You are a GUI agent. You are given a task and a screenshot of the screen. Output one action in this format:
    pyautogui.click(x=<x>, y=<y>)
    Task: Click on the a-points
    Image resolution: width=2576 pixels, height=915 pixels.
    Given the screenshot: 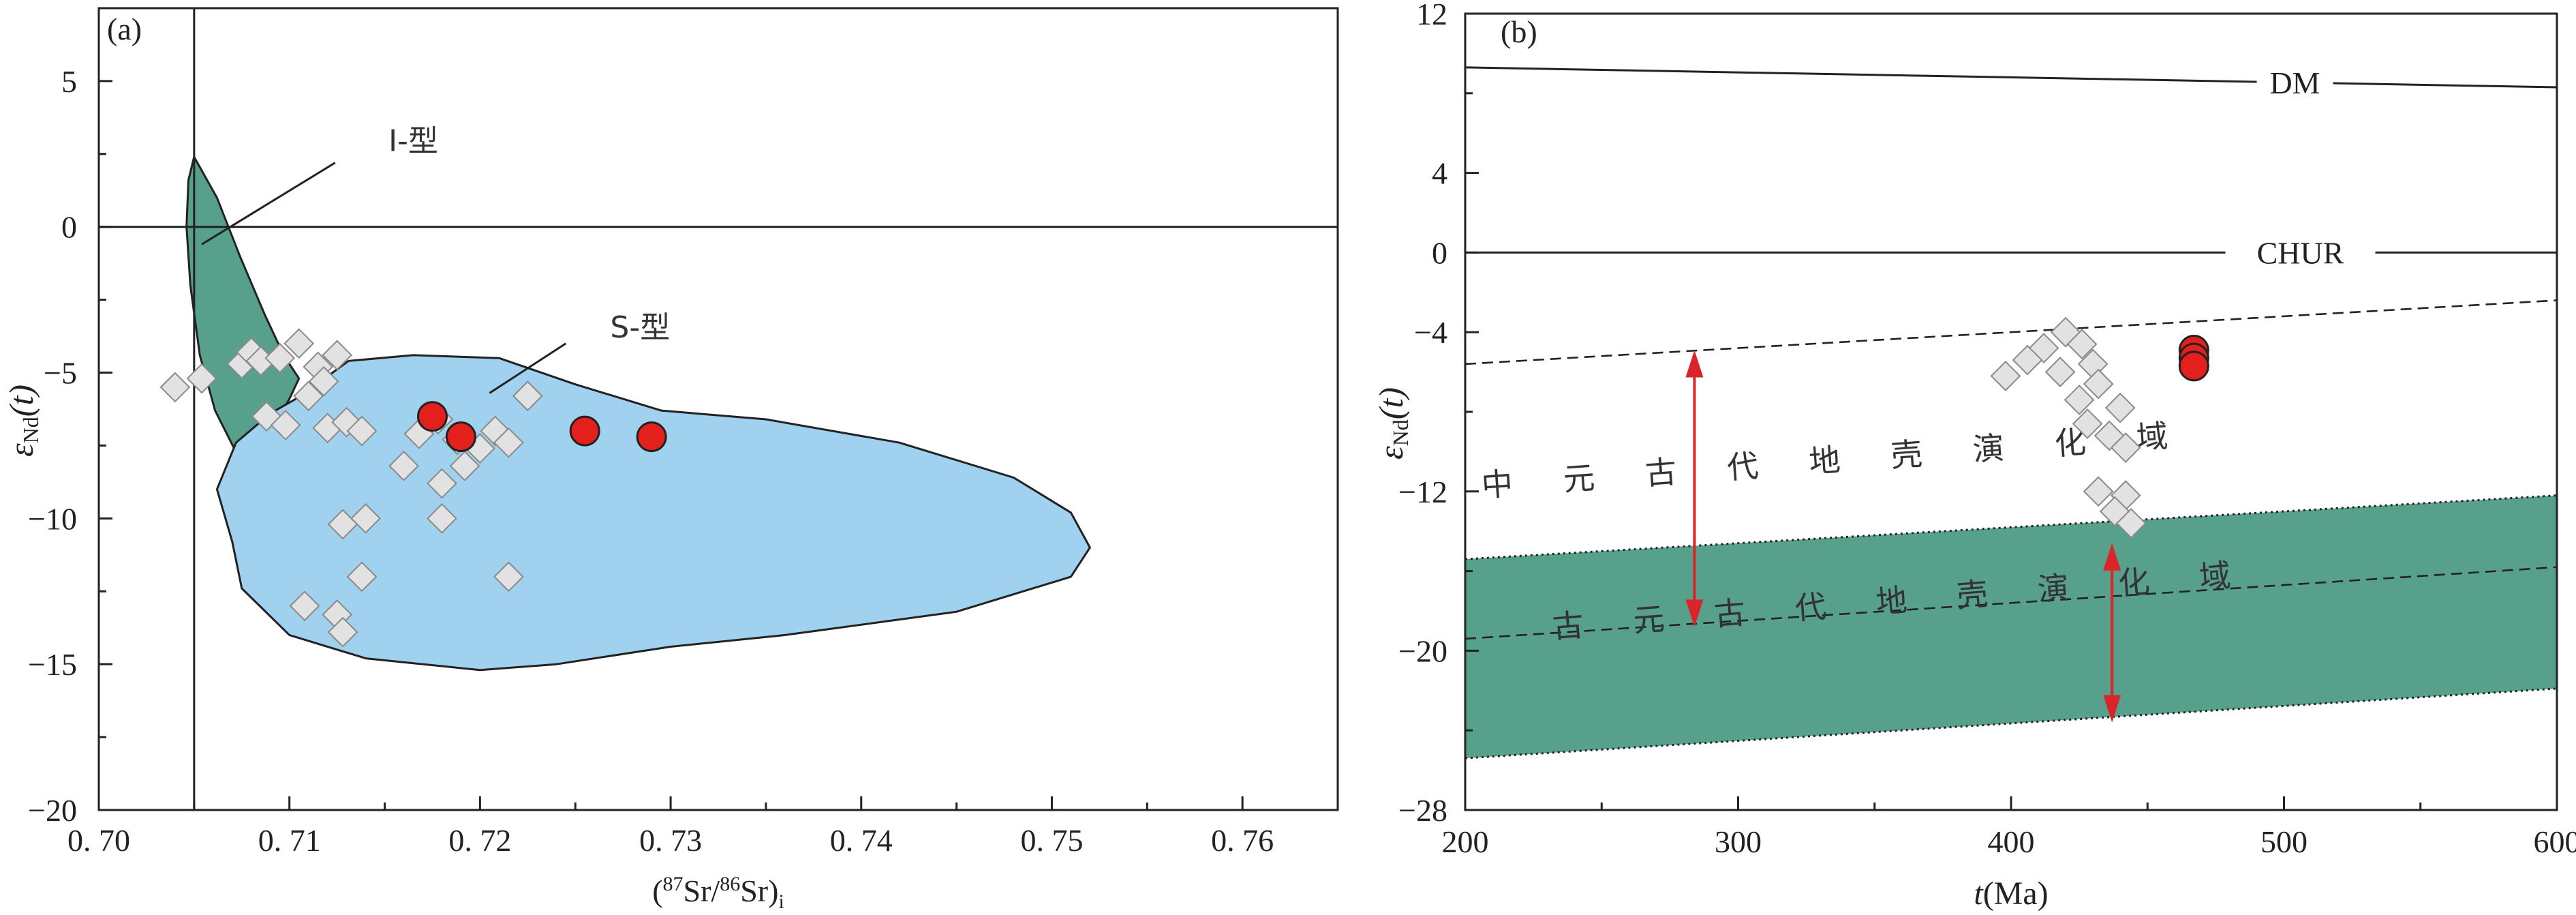 What is the action you would take?
    pyautogui.click(x=413, y=488)
    